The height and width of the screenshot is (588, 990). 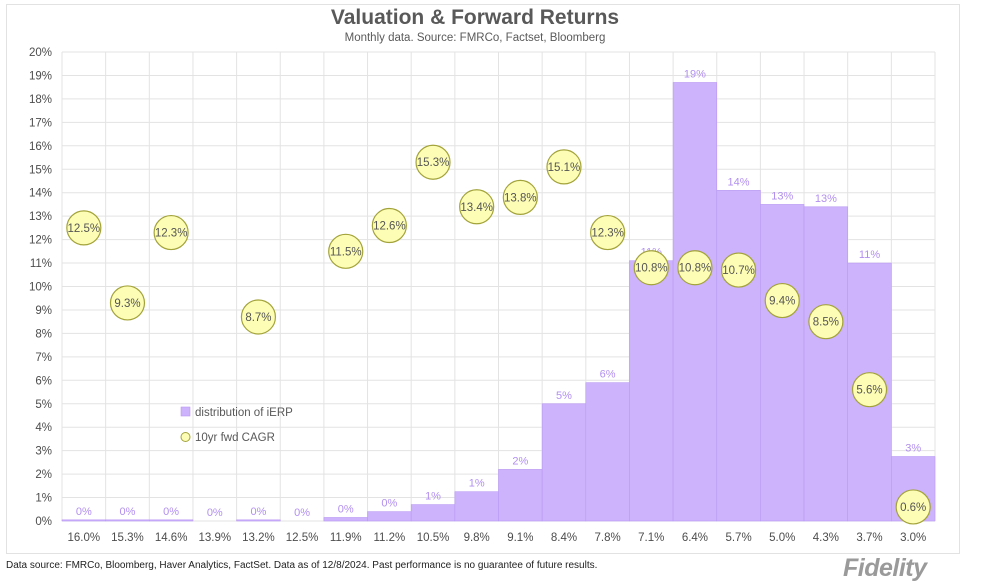 What do you see at coordinates (43, 381) in the screenshot?
I see `y-tick-label: 6%` at bounding box center [43, 381].